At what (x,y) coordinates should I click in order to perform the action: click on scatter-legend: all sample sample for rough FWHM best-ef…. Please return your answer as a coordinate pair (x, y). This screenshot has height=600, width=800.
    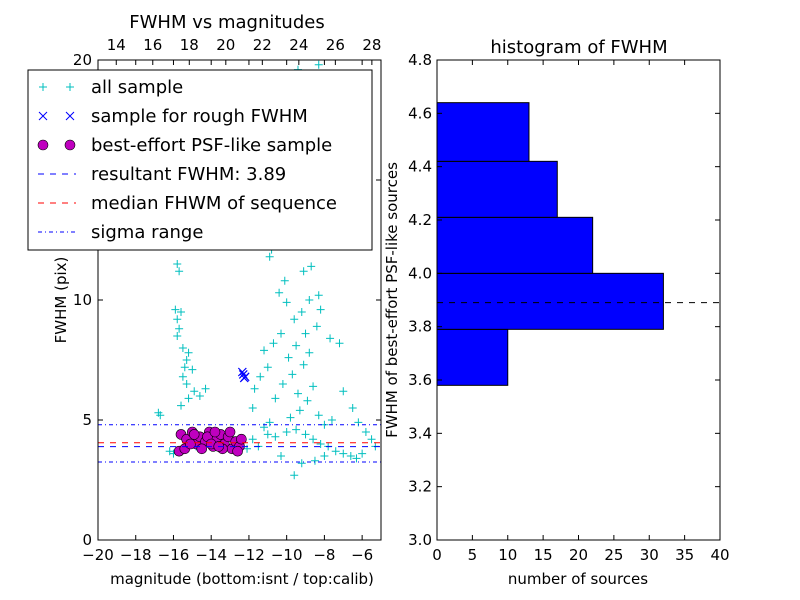
    Looking at the image, I should click on (200, 160).